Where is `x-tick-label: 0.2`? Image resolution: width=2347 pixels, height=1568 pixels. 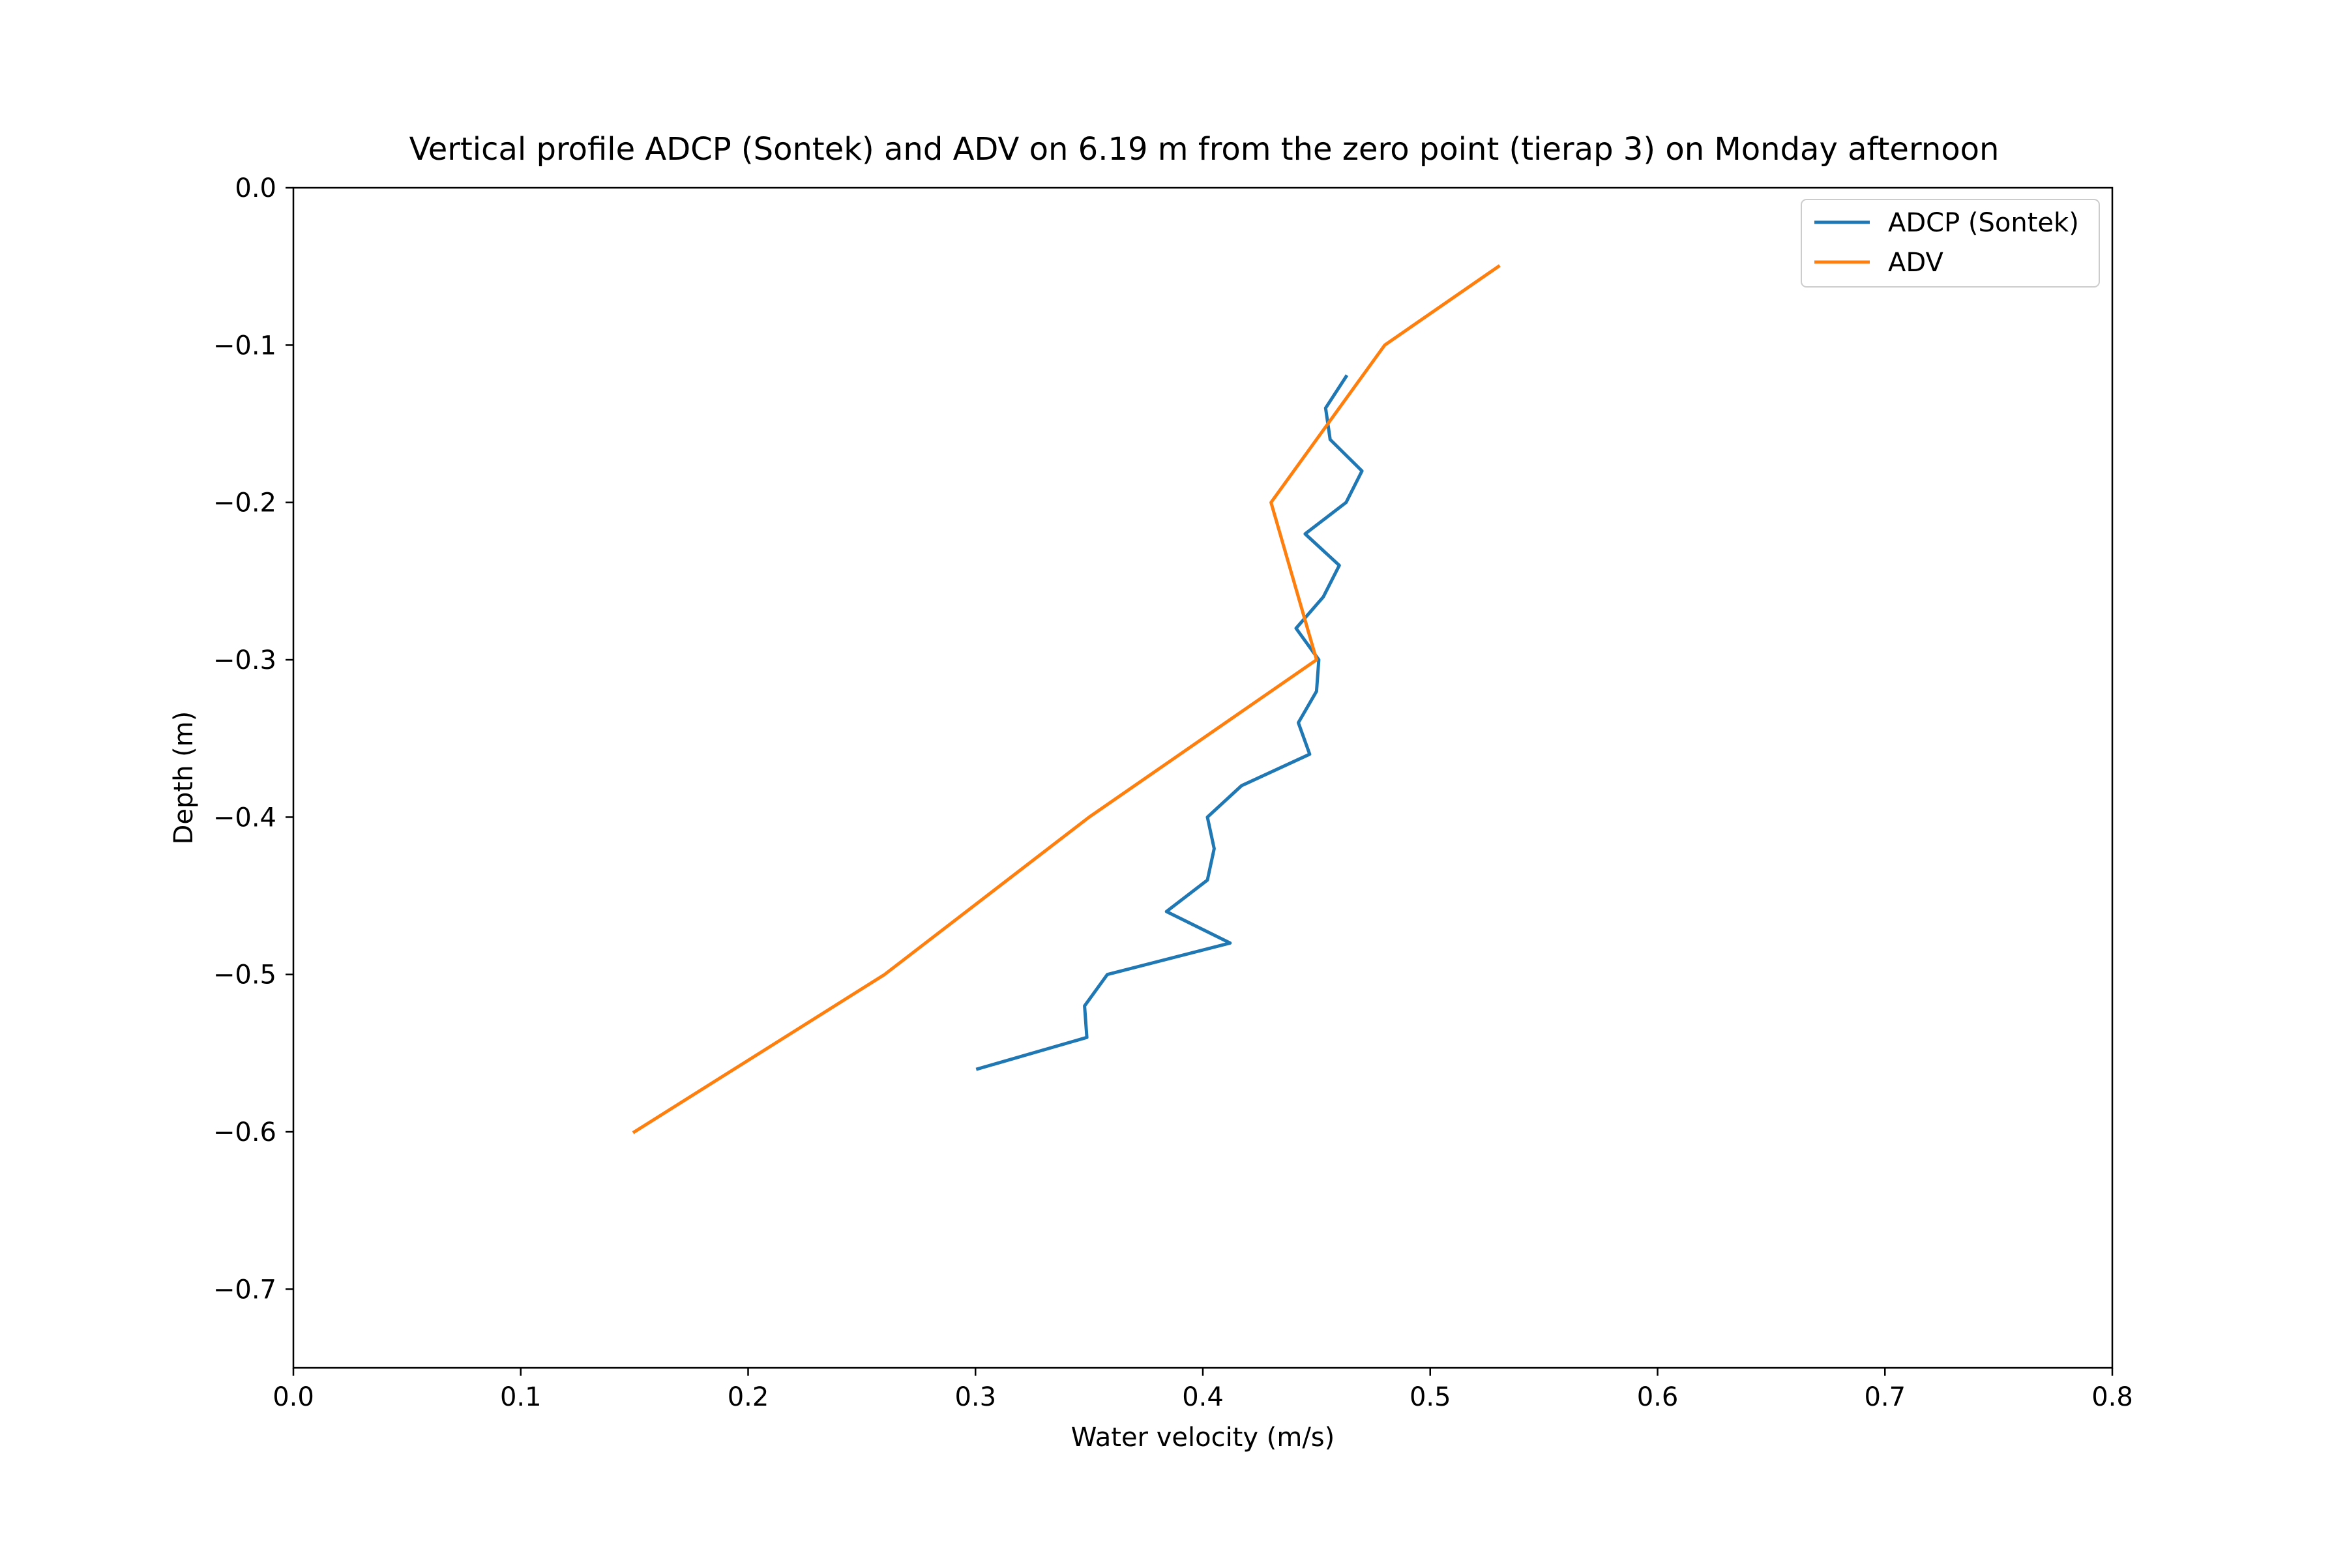
x-tick-label: 0.2 is located at coordinates (749, 1397).